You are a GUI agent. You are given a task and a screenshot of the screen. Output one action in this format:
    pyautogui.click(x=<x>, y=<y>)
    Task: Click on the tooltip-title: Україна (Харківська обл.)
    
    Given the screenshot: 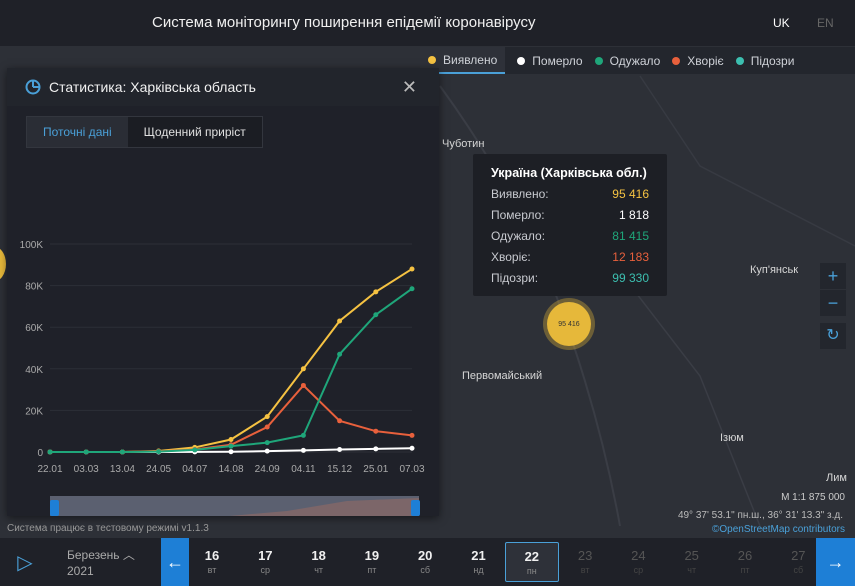 What is the action you would take?
    pyautogui.click(x=569, y=173)
    